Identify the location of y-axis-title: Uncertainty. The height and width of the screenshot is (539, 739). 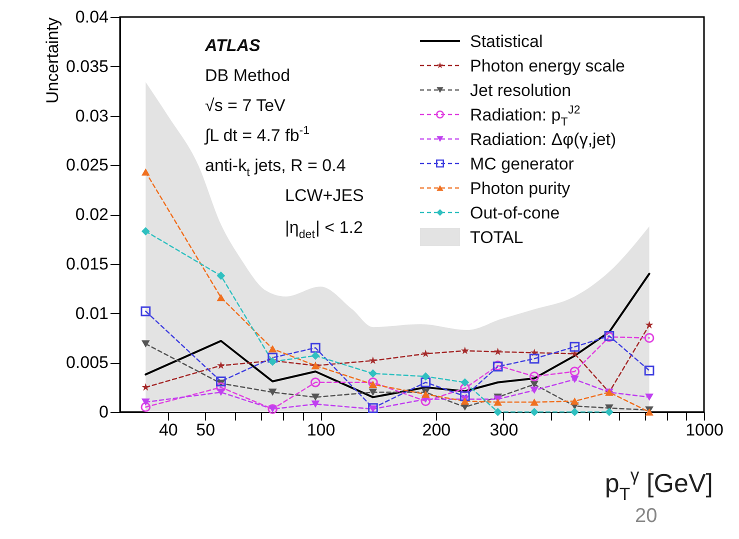
(52, 60).